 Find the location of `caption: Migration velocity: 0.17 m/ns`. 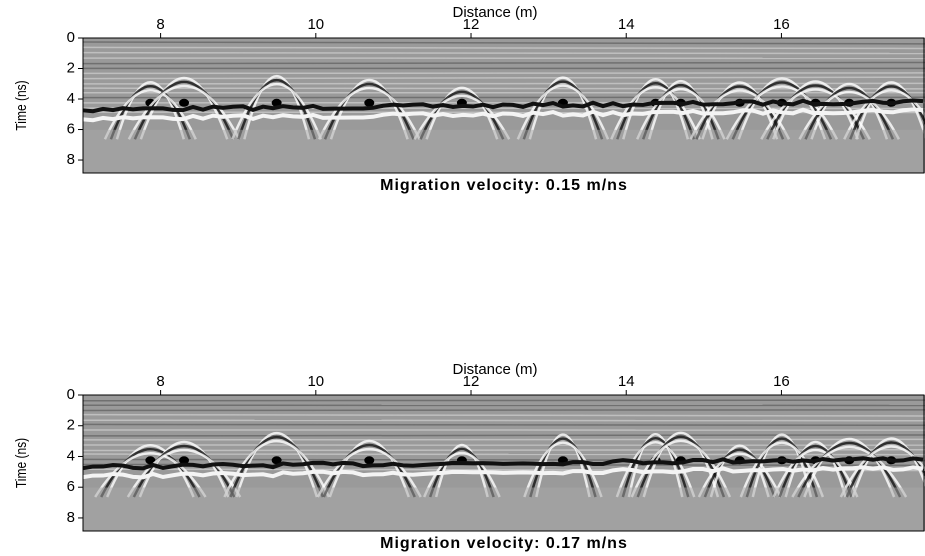

caption: Migration velocity: 0.17 m/ns is located at coordinates (504, 543).